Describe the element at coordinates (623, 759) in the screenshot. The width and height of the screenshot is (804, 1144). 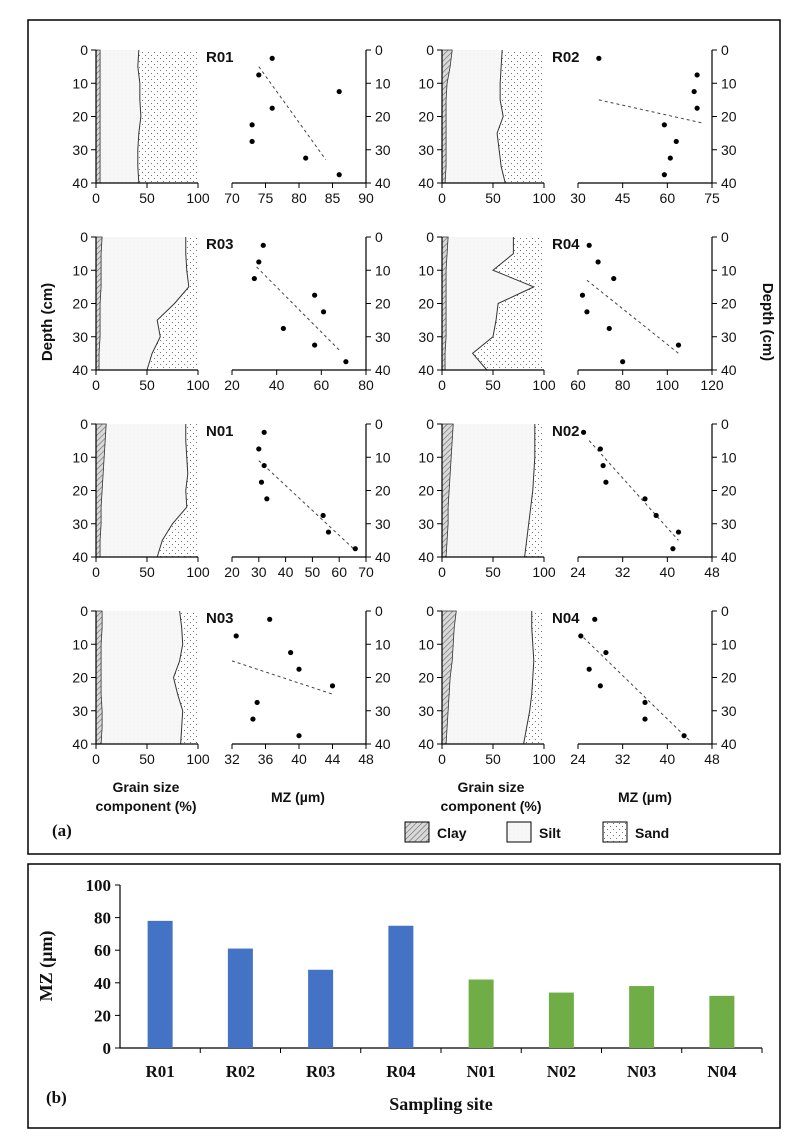
I see `mz-x-tick-label: 32` at that location.